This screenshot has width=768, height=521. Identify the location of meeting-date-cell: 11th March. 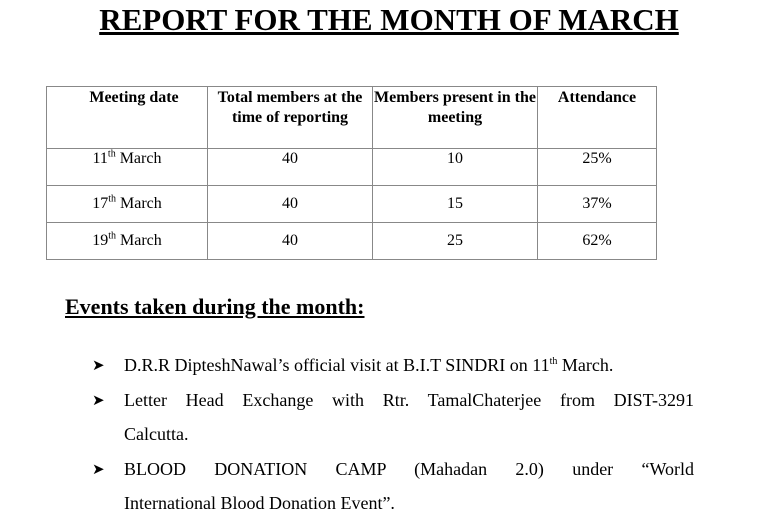
(127, 167).